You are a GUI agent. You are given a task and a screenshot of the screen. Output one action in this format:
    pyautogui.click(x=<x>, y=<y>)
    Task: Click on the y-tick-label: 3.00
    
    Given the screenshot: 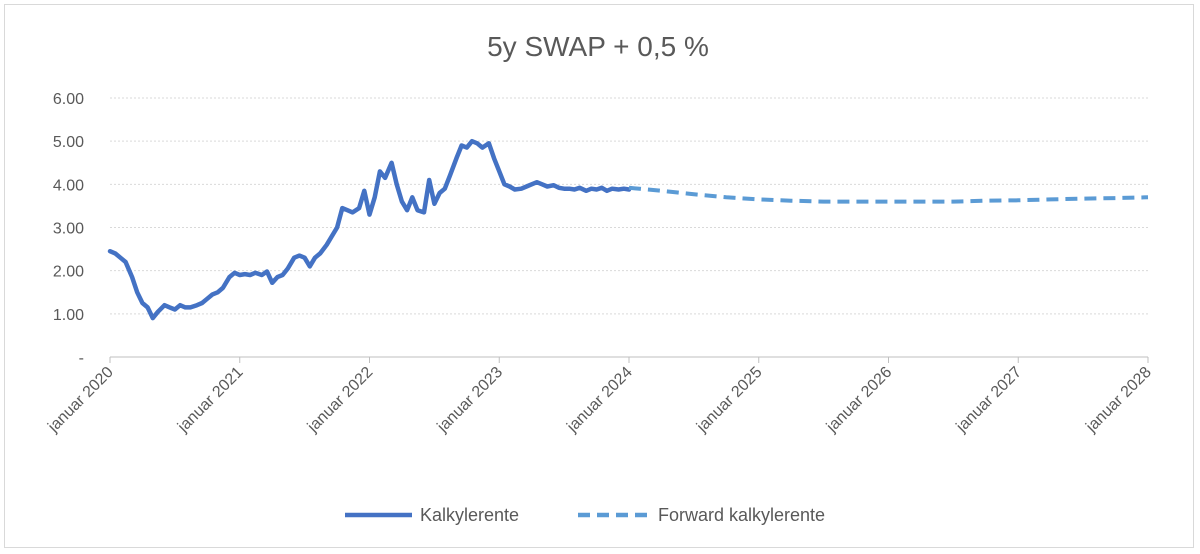 What is the action you would take?
    pyautogui.click(x=68, y=229)
    